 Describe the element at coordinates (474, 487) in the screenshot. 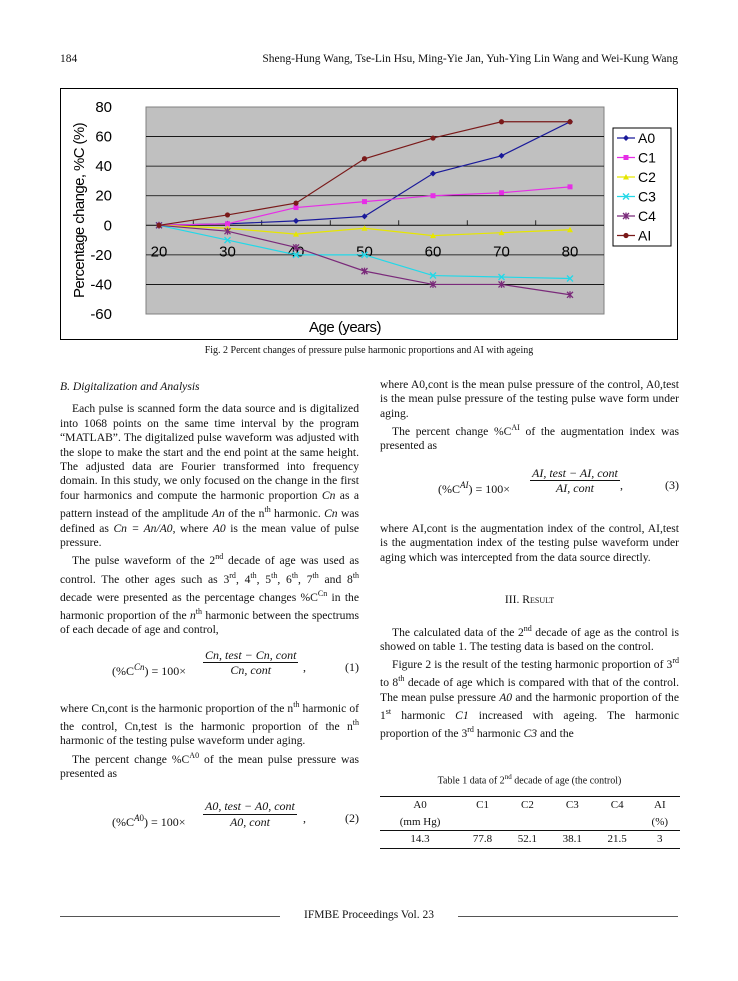

I see `equation-lhs: (%CAI) = 100×` at that location.